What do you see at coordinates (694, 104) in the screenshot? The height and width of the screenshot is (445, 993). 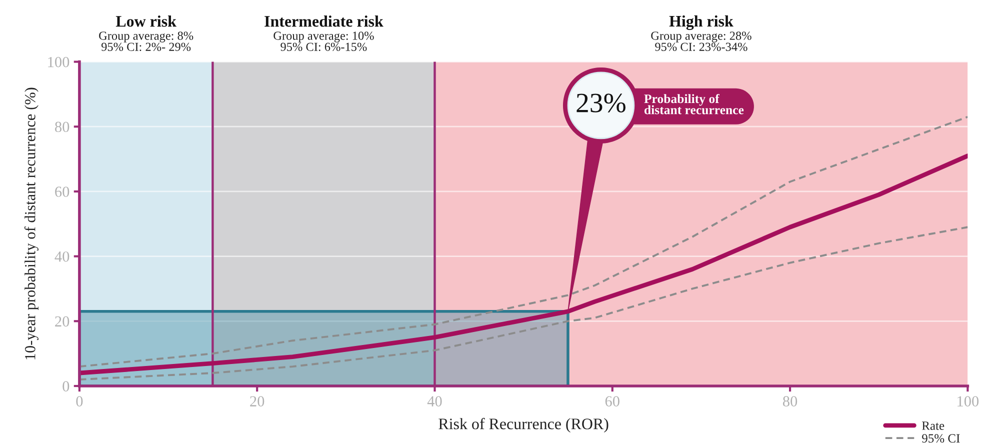 I see `annotation: Probability of distant recurrence` at bounding box center [694, 104].